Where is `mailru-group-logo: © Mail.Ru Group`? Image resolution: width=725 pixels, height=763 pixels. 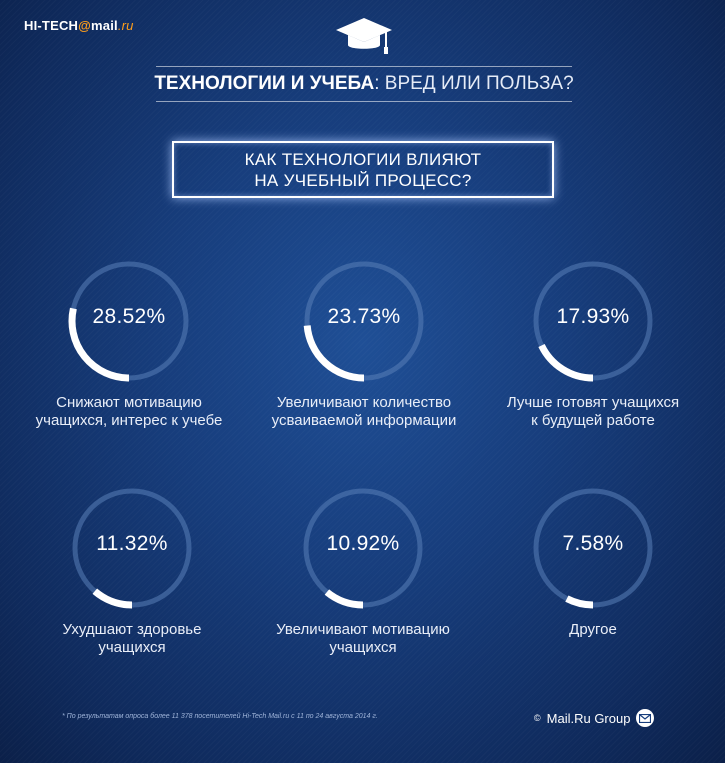
mailru-group-logo: © Mail.Ru Group is located at coordinates (594, 718).